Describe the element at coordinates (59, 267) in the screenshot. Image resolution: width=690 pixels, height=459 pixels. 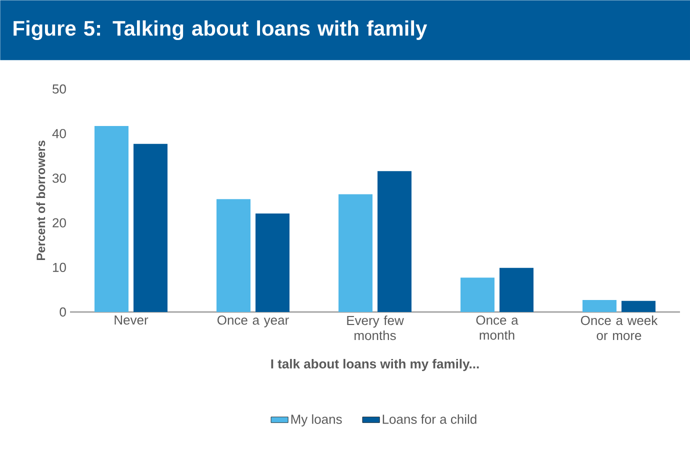
I see `y-tick-label: 10` at that location.